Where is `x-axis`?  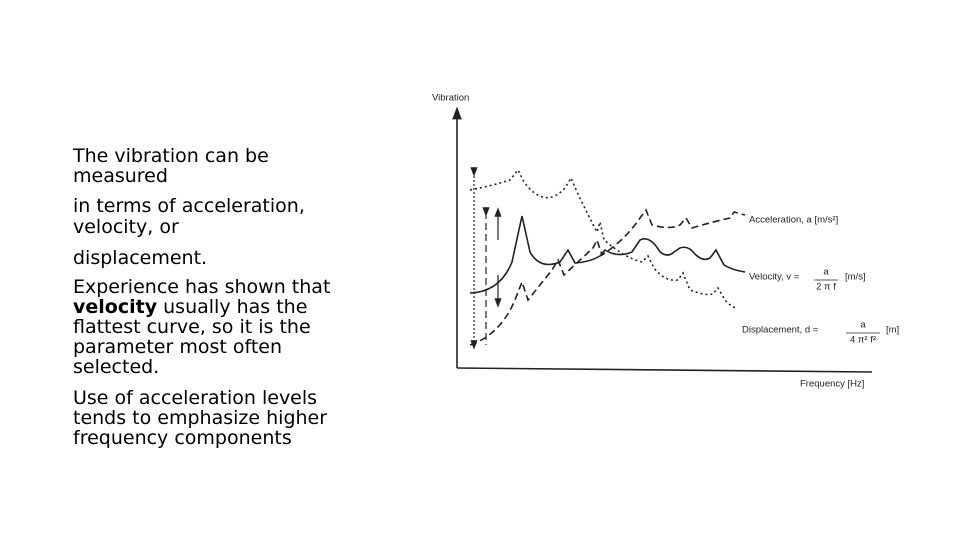 x-axis is located at coordinates (664, 370).